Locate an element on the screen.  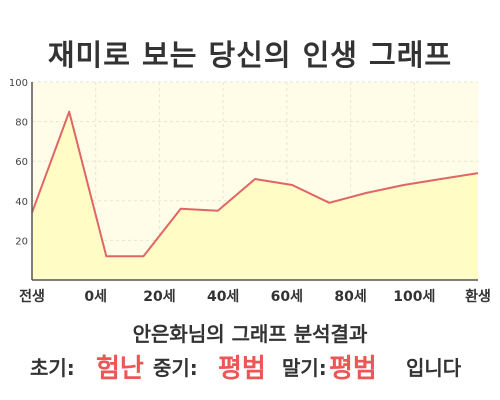
analysis-result: 초기: 험난 중기: 평범 말기: 평범 입니다 is located at coordinates (250, 364).